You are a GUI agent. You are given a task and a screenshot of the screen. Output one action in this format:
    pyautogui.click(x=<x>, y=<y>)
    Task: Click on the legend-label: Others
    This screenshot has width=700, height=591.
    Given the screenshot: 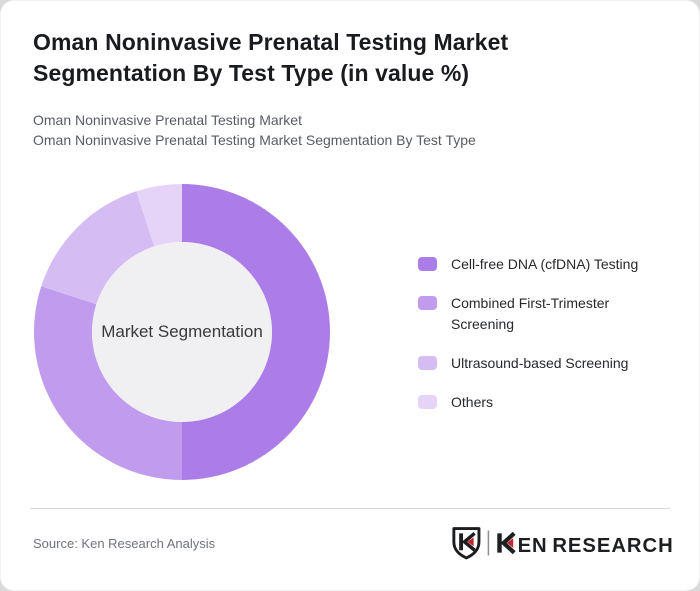 What is the action you would take?
    pyautogui.click(x=472, y=402)
    